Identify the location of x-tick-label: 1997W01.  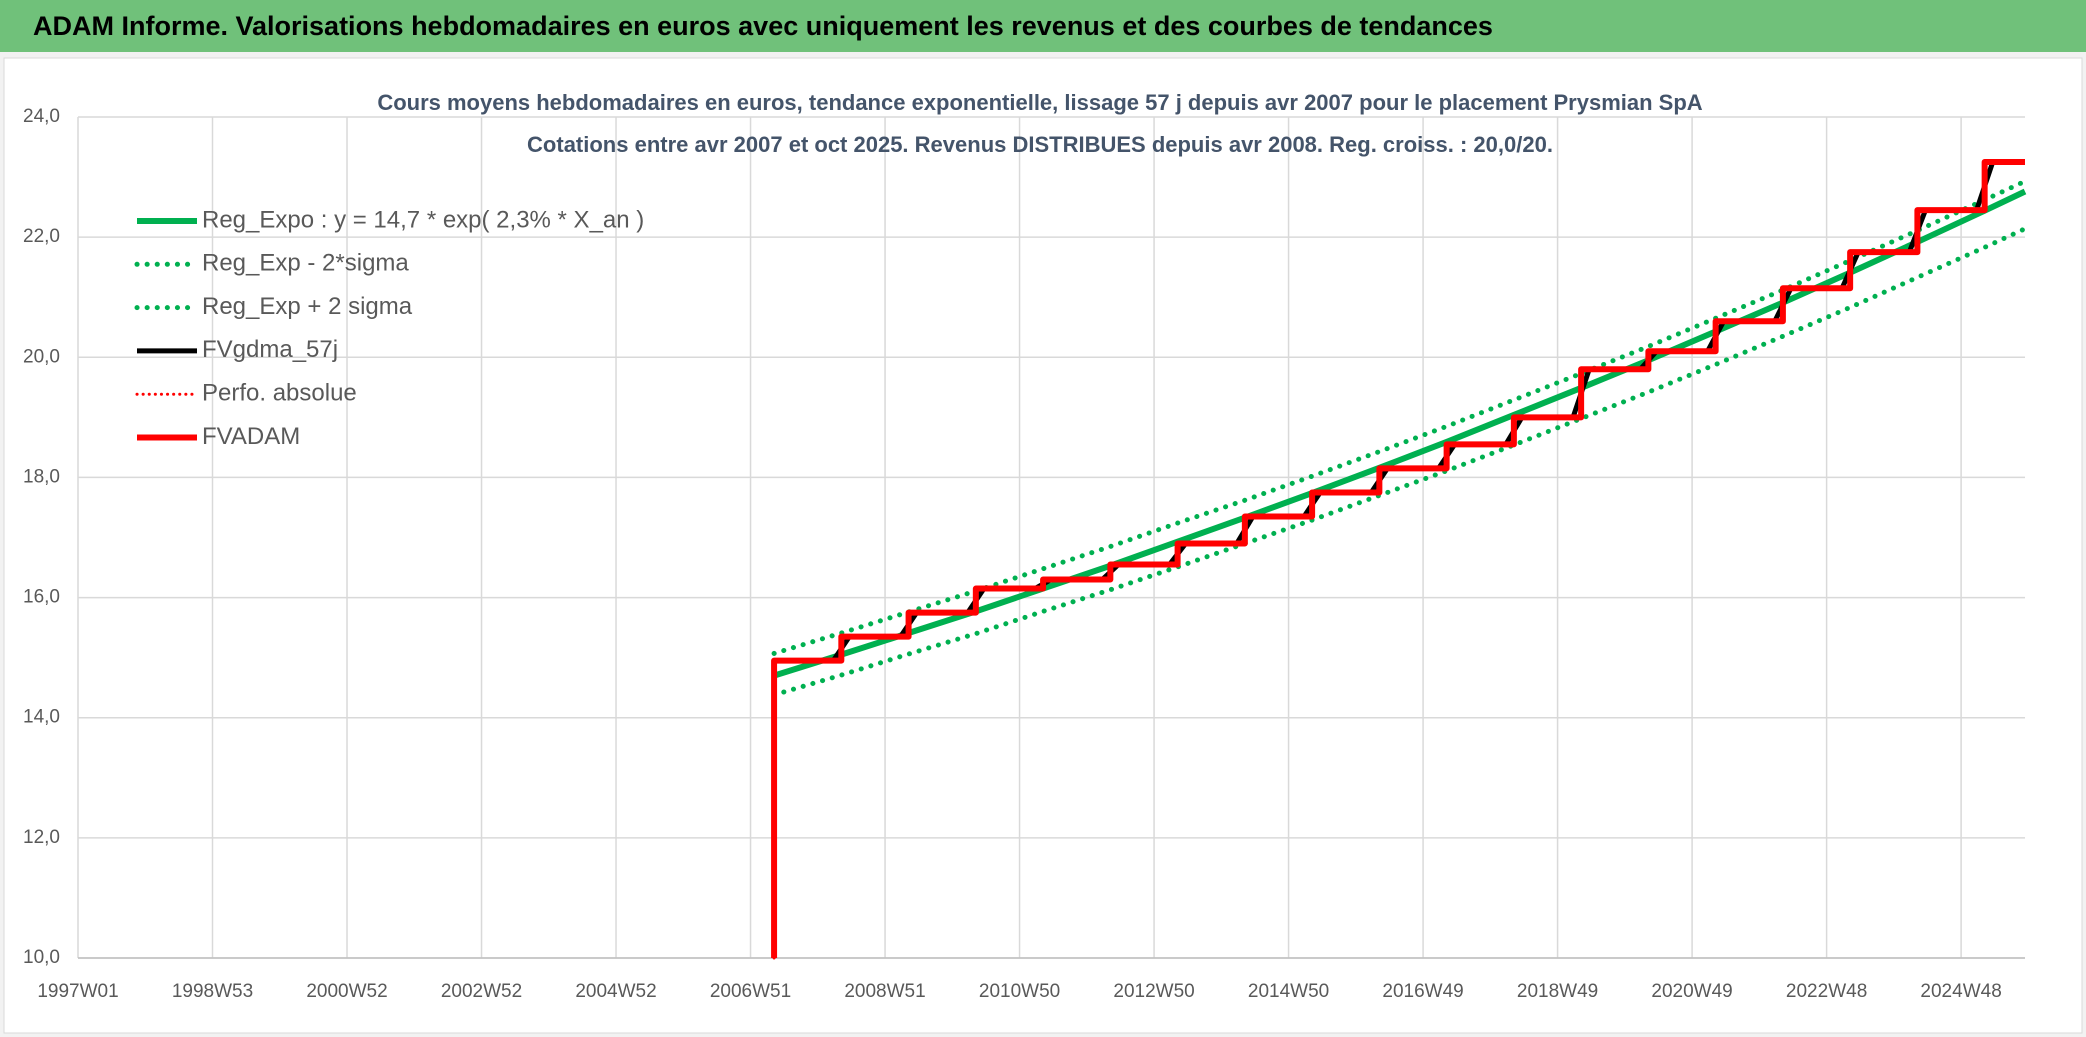
(77, 991).